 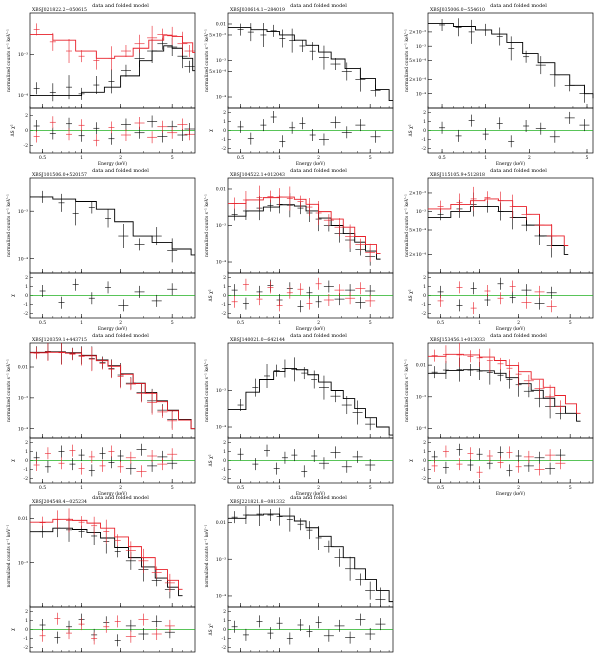 I want to click on residual-tick-label: -2, so click(x=424, y=149).